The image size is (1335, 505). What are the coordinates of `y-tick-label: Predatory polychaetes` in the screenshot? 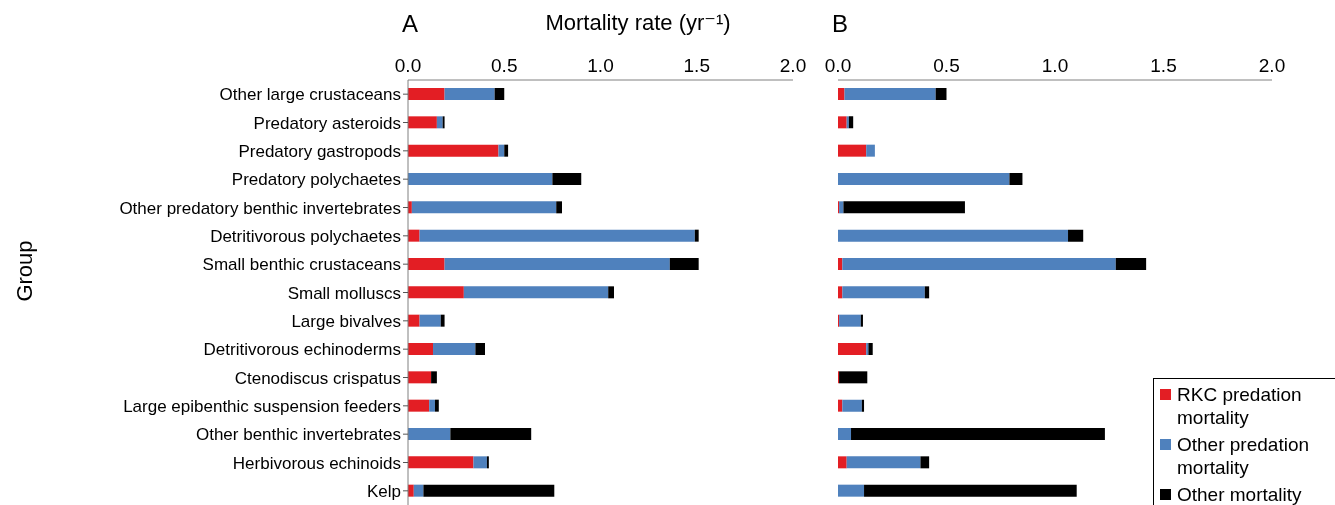 It's located at (316, 180).